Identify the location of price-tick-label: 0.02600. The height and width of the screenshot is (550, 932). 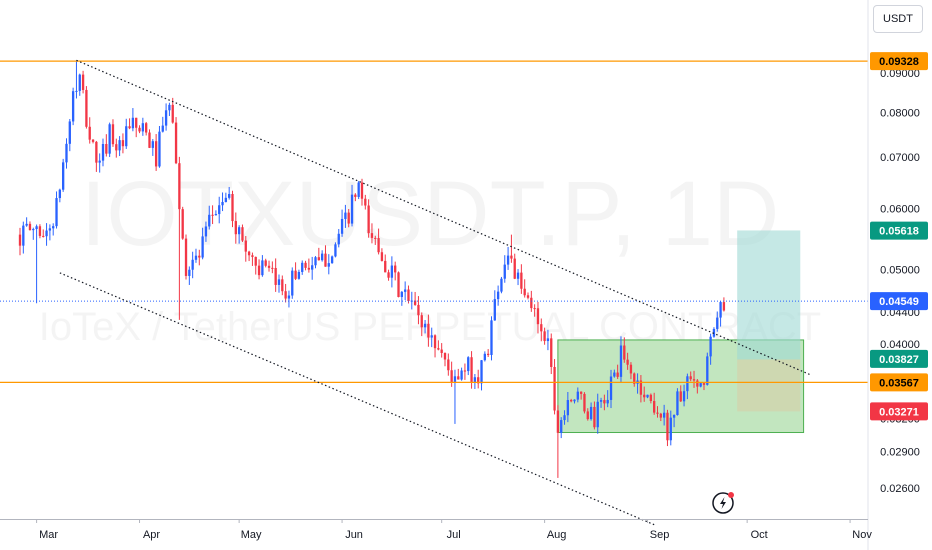
(900, 489).